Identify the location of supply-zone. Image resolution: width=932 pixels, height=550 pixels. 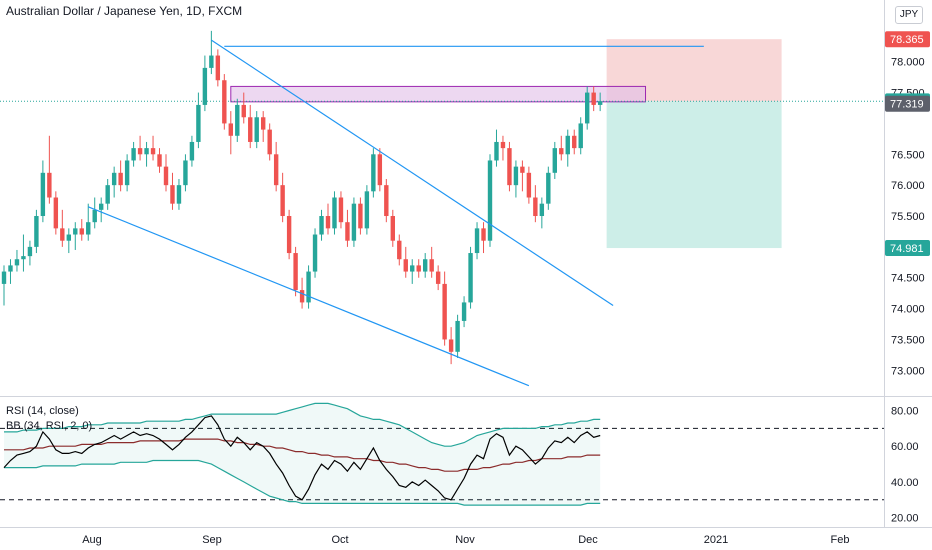
(438, 94).